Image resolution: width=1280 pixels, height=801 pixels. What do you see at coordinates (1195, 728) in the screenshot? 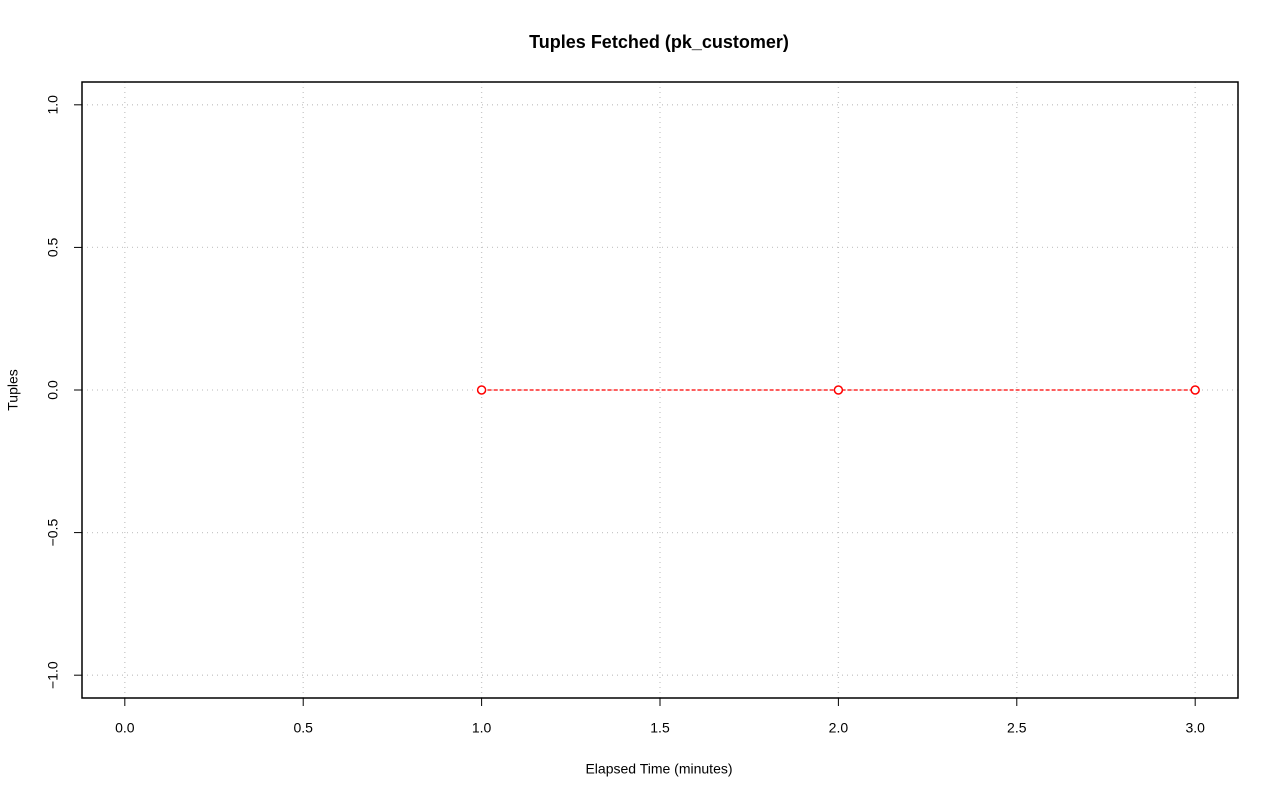
I see `x-tick-label: 3.0` at bounding box center [1195, 728].